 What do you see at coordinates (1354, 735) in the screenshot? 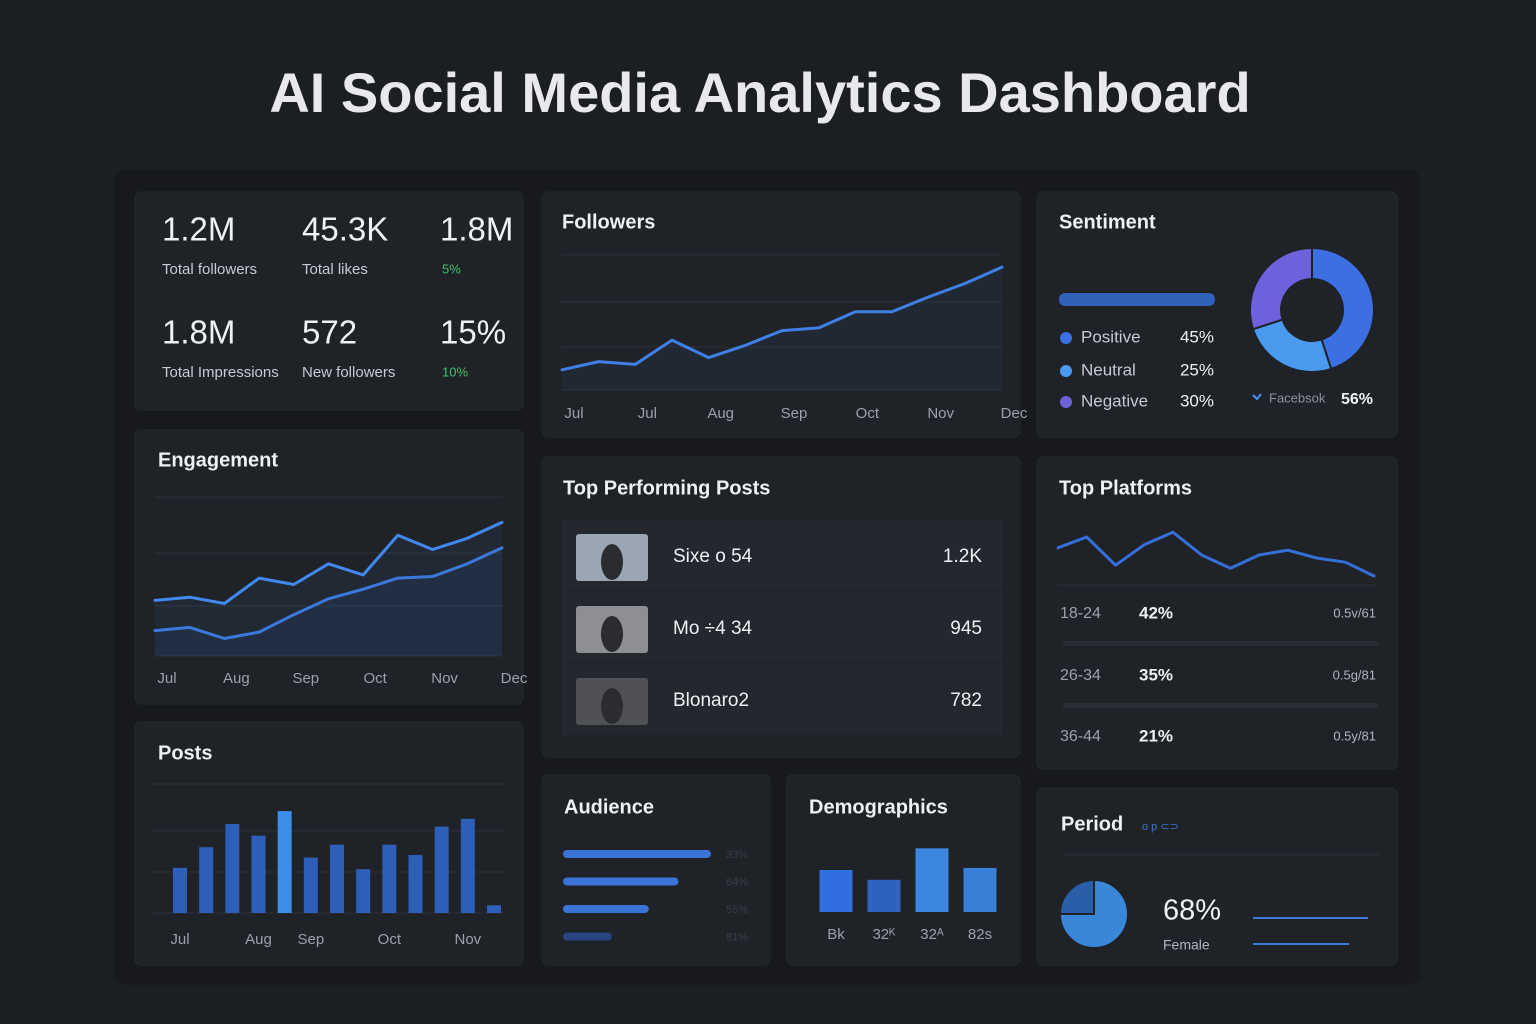
I see `share-note: 0.5y/81` at bounding box center [1354, 735].